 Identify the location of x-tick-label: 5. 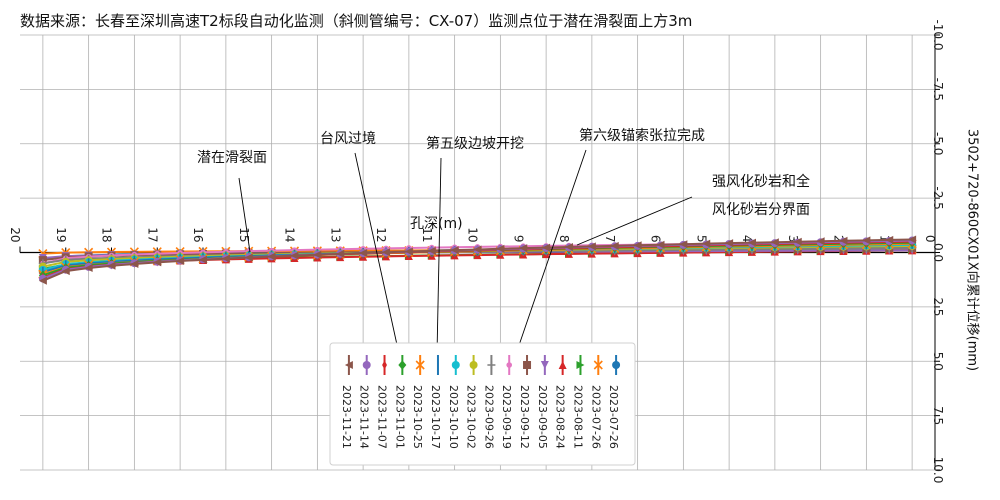
(701, 239).